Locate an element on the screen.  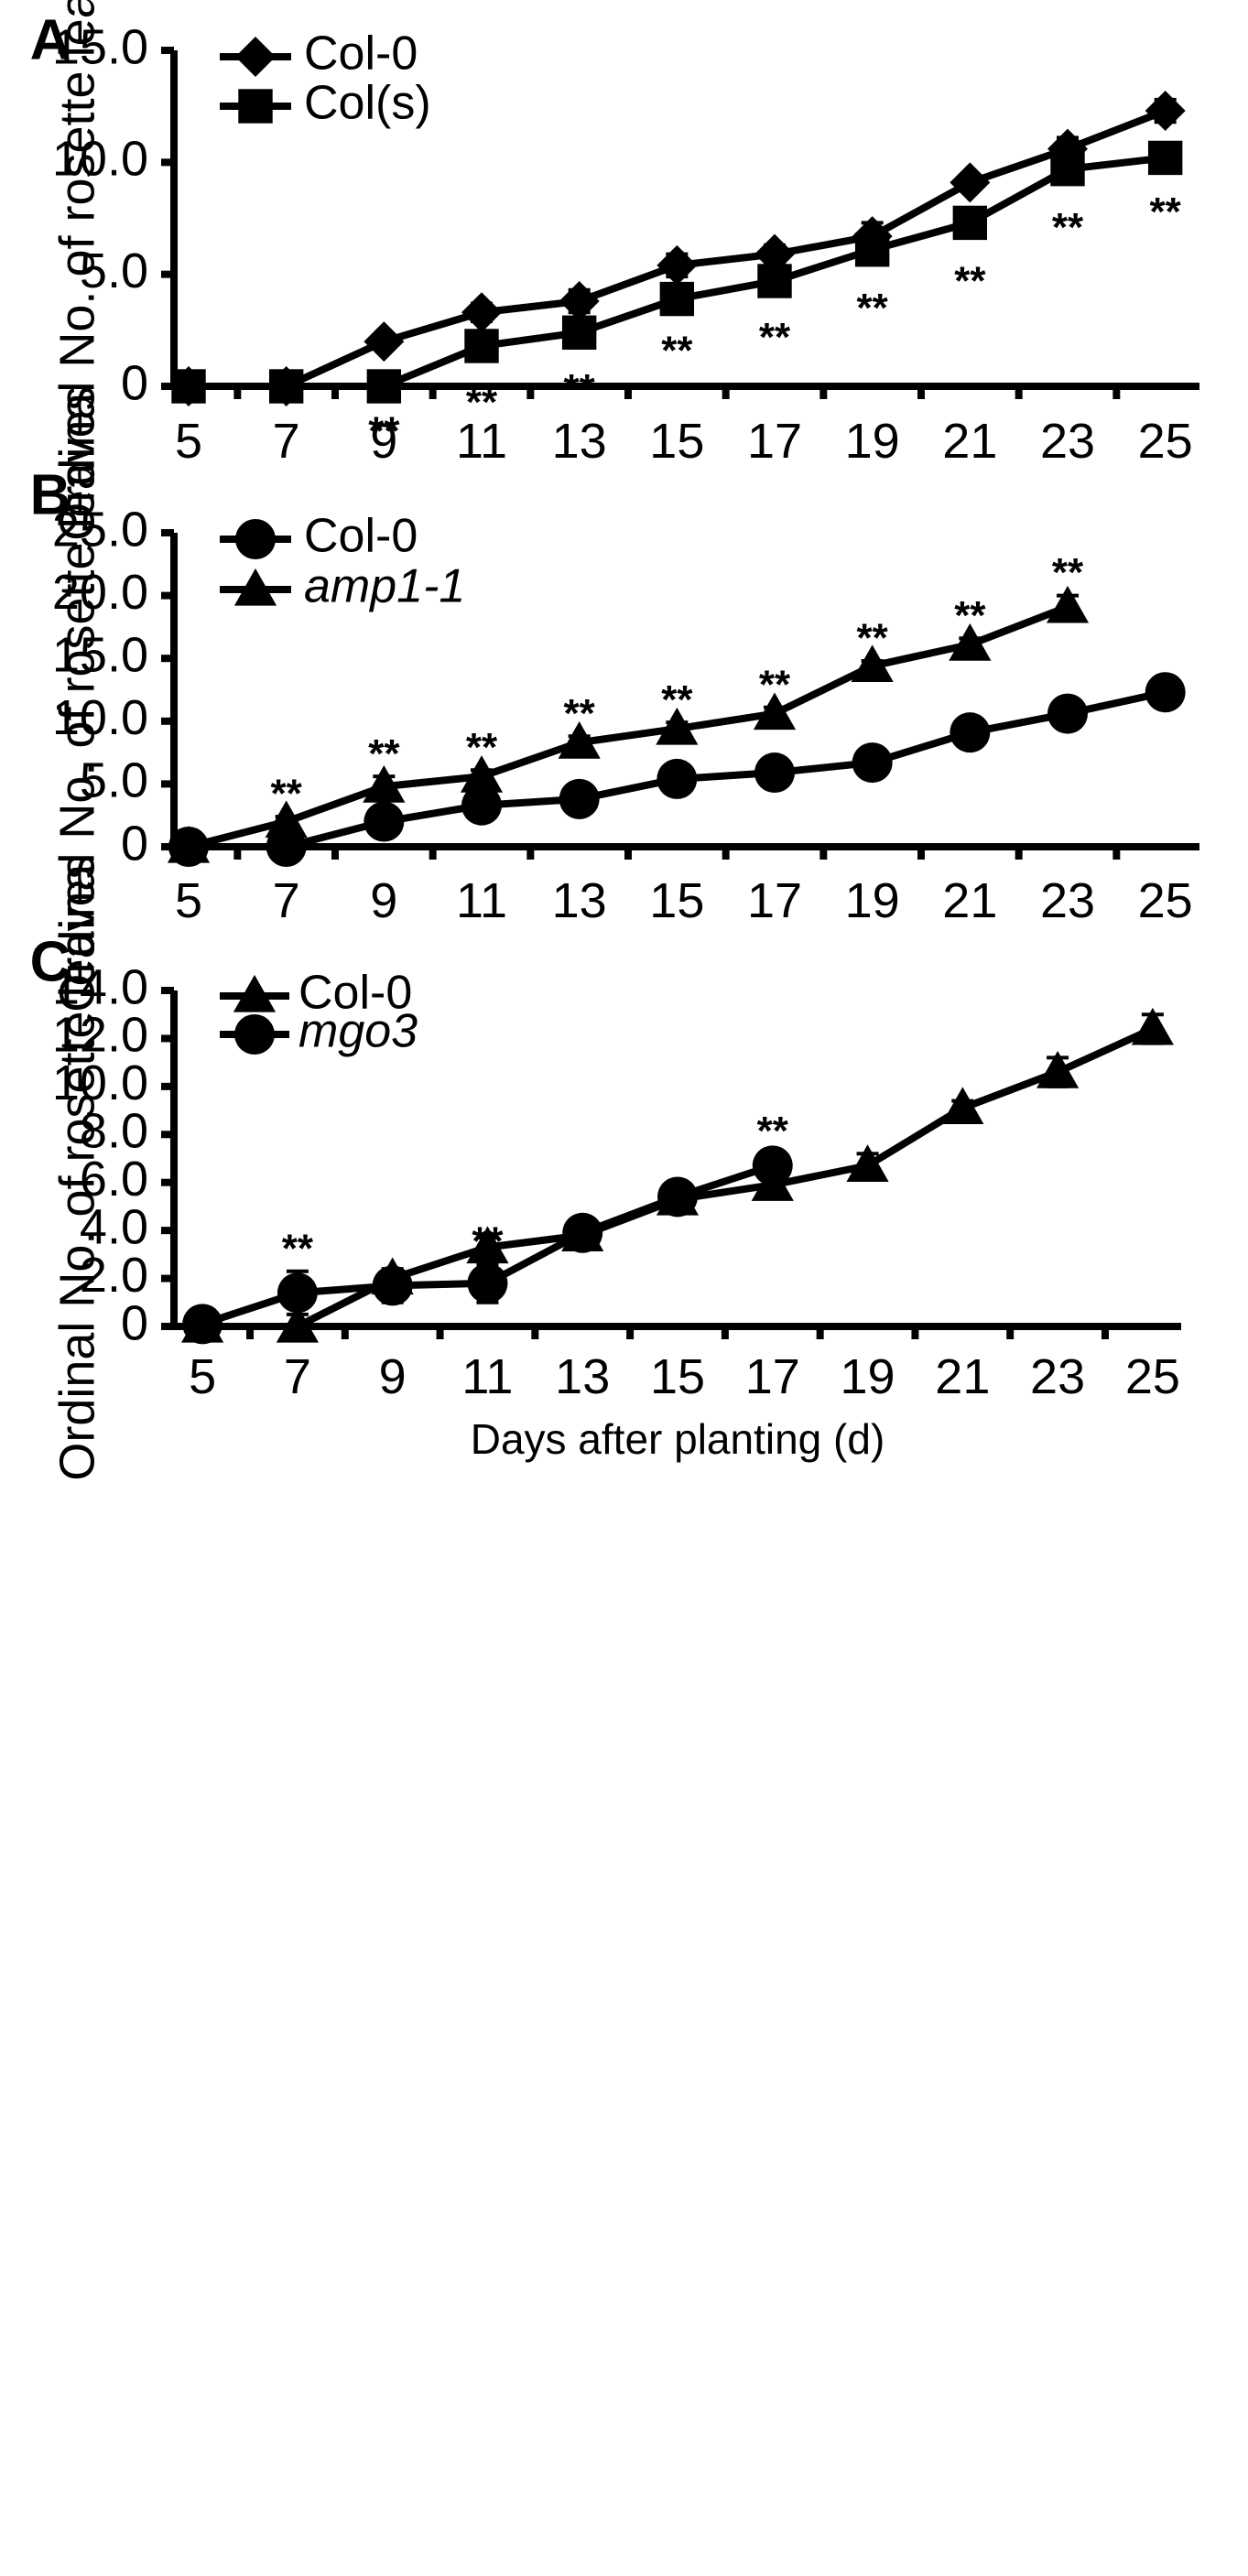
legend-label: Col(s) is located at coordinates (367, 104).